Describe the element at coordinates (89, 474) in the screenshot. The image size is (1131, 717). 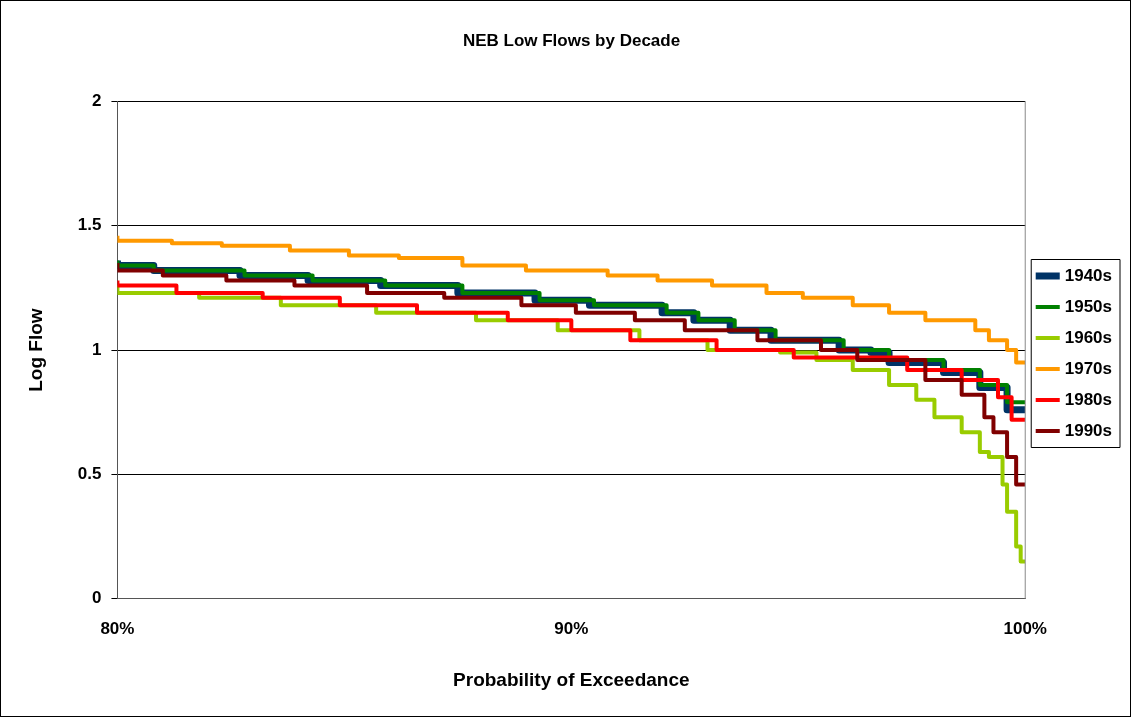
I see `y-tick-label: 0.5` at that location.